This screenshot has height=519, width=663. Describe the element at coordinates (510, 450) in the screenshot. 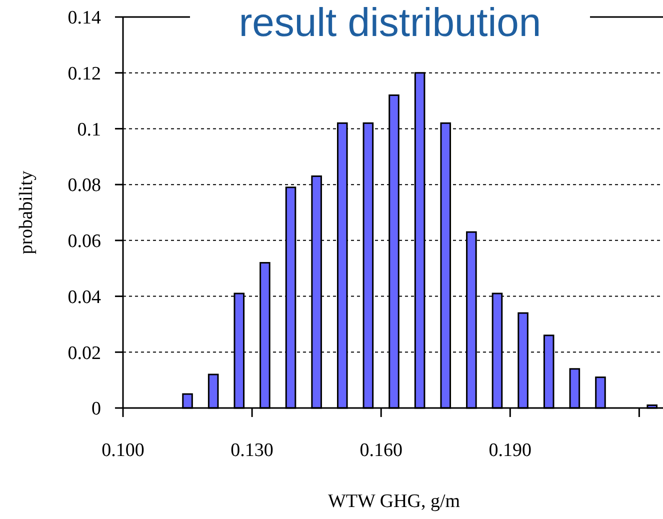

I see `x-tick-label: 0.190` at that location.